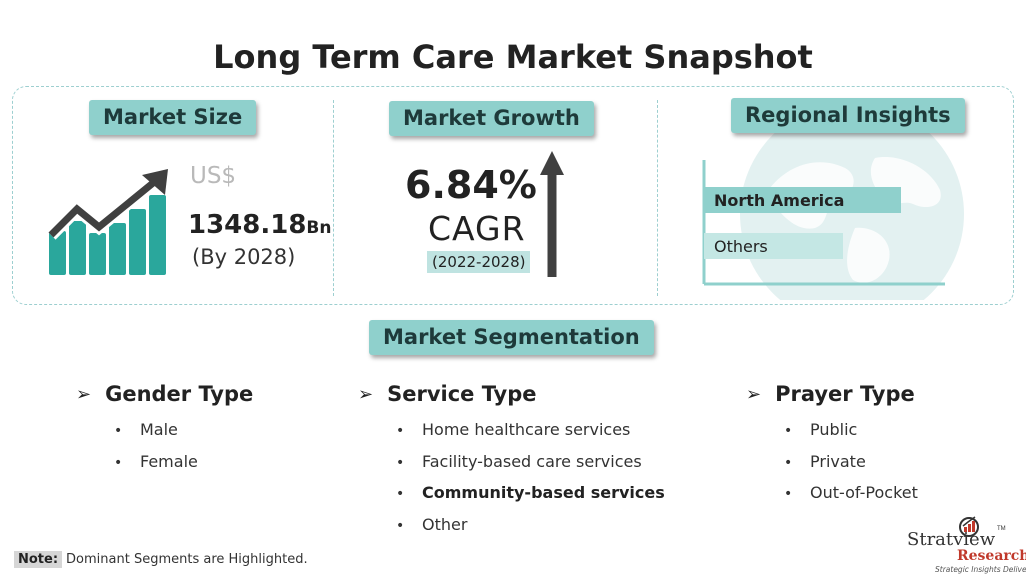 The width and height of the screenshot is (1026, 577). What do you see at coordinates (319, 228) in the screenshot?
I see `market-size-unit: Bn` at bounding box center [319, 228].